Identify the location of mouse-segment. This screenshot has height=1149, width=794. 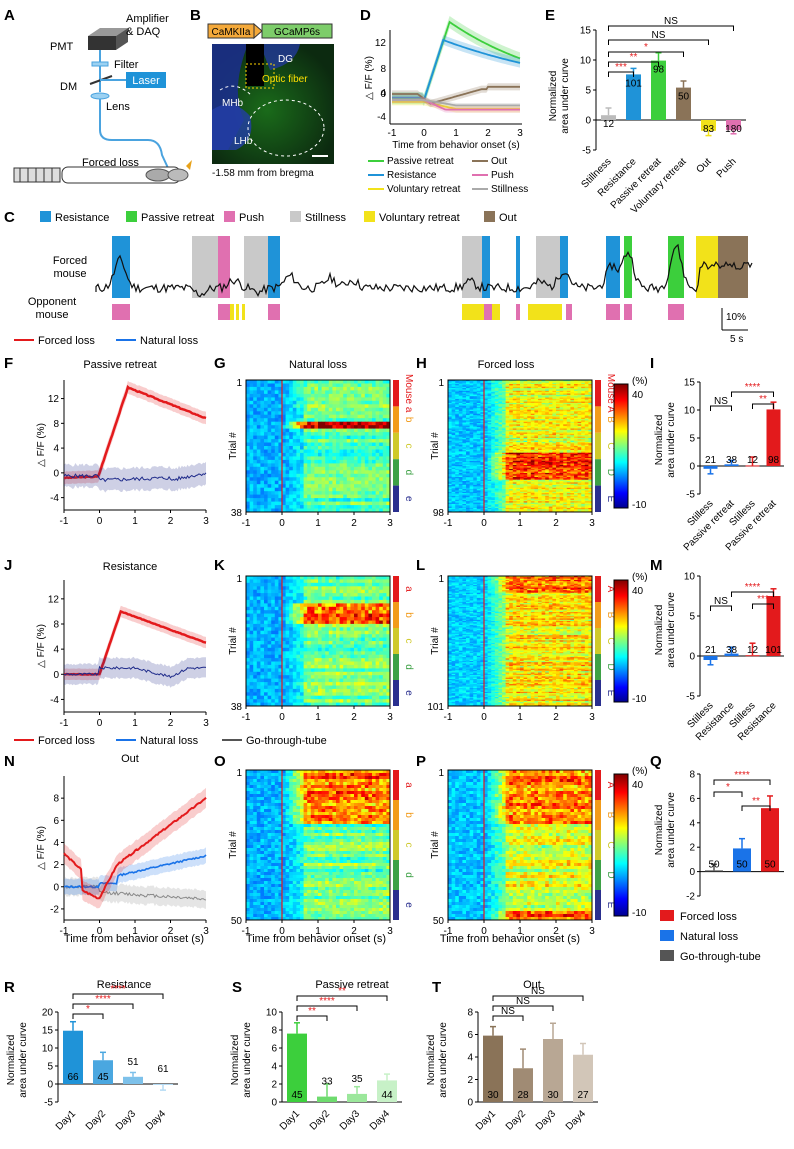
(396, 393).